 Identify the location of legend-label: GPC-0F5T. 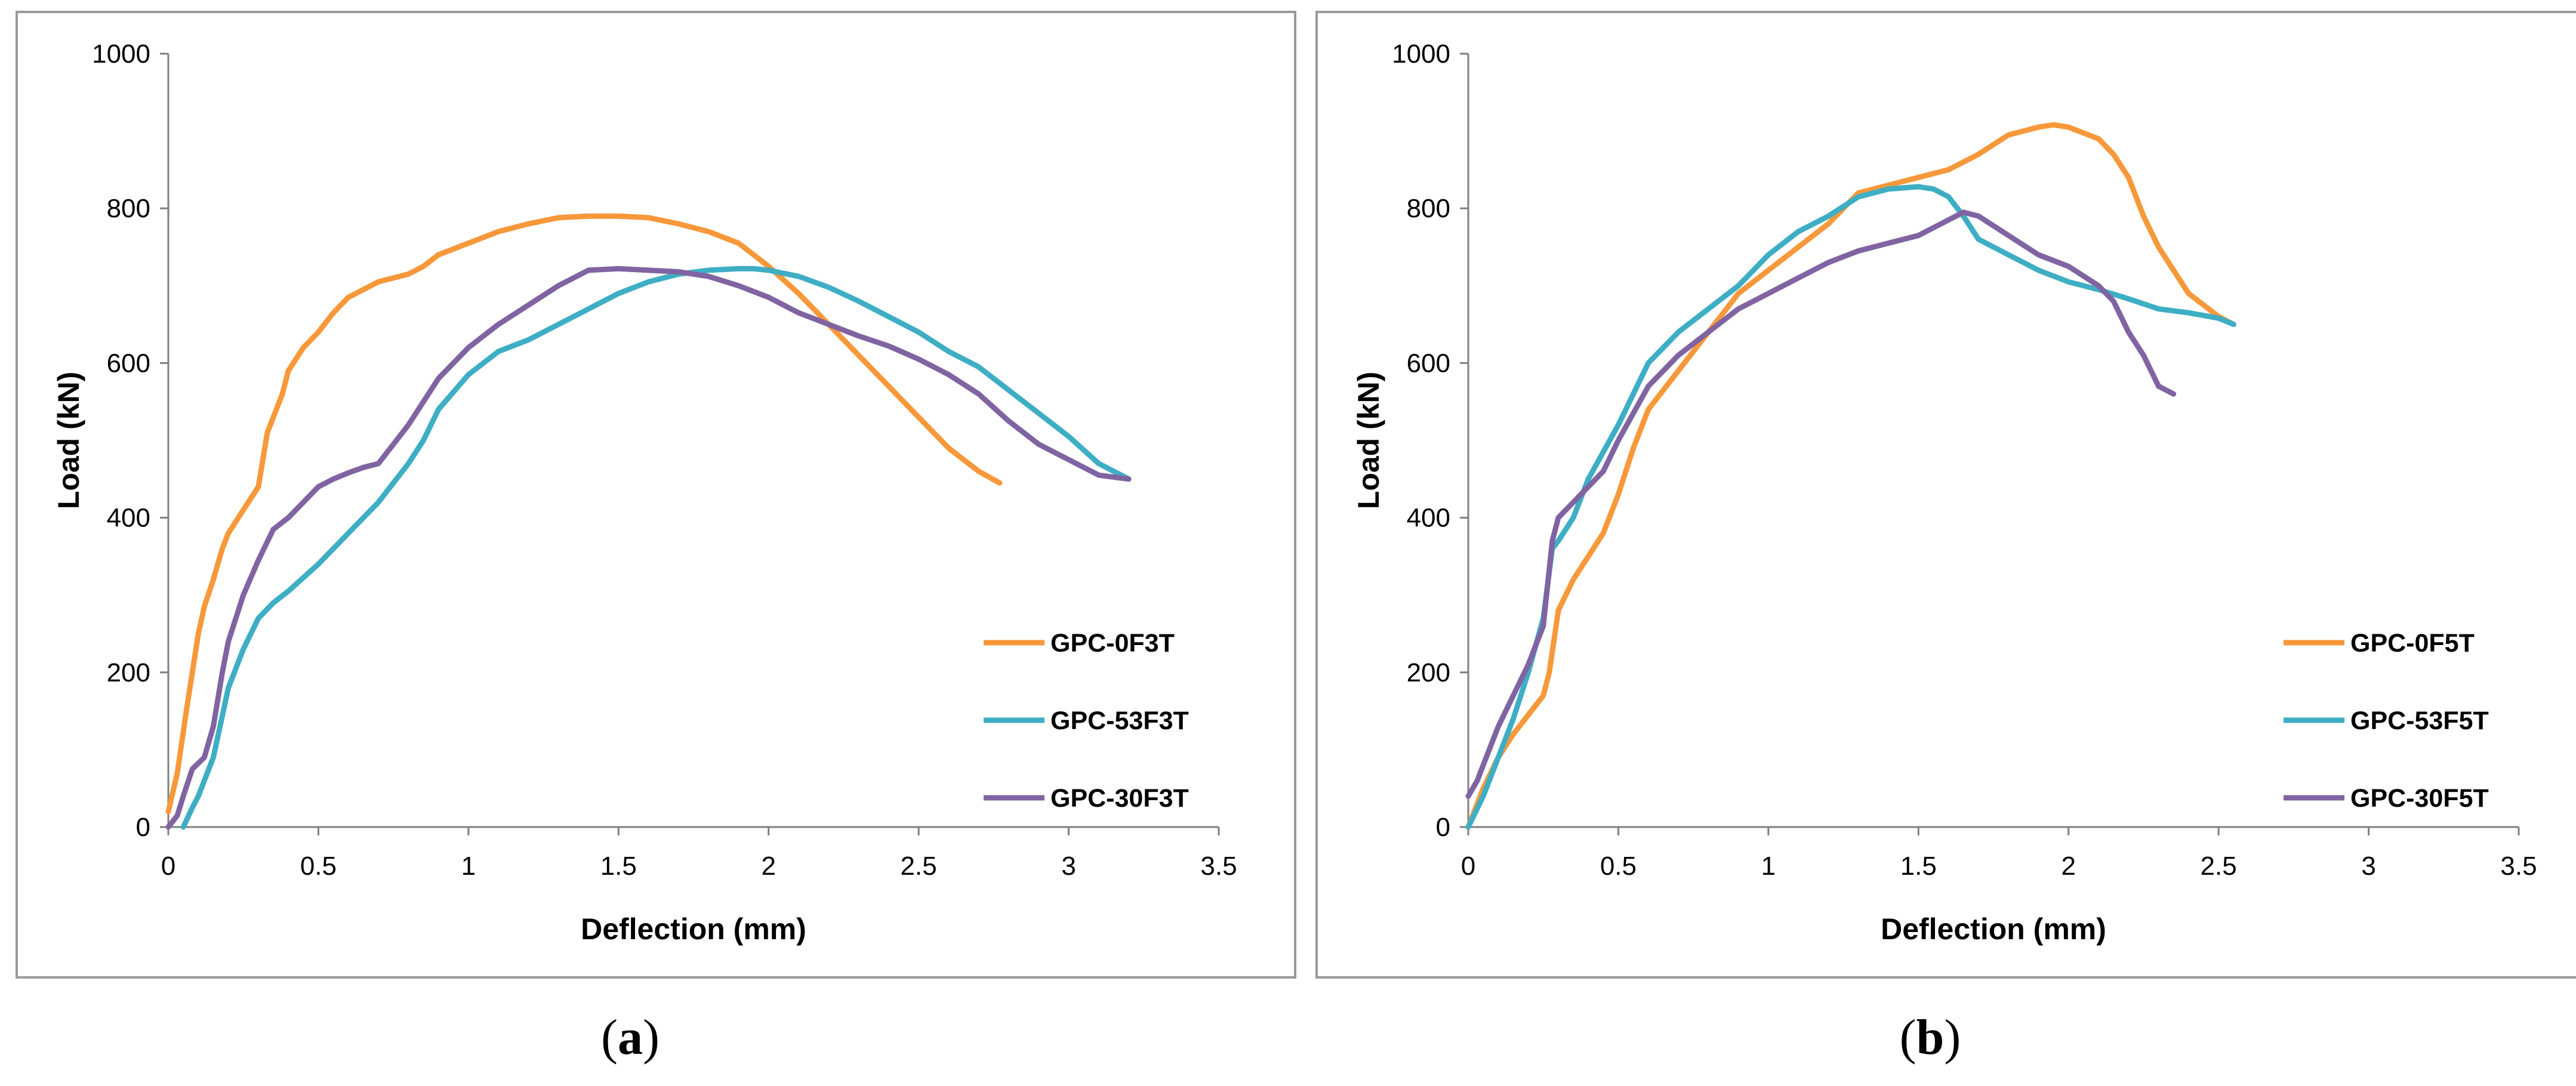
(2412, 643).